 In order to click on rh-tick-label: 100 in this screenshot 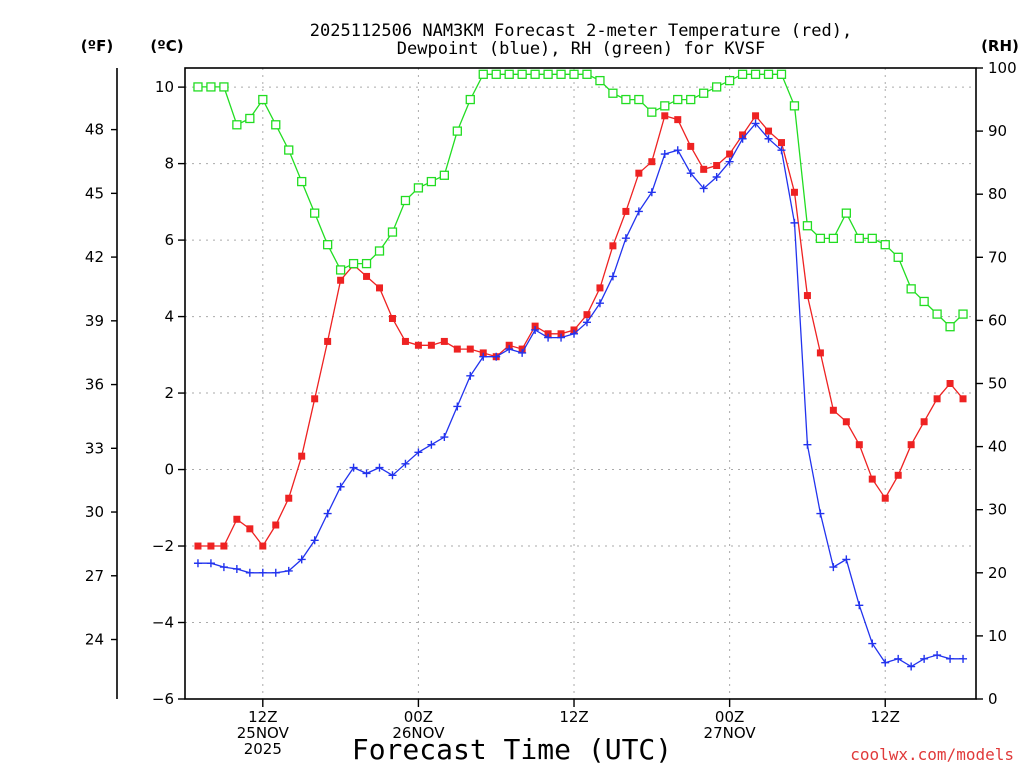, I will do `click(1002, 68)`.